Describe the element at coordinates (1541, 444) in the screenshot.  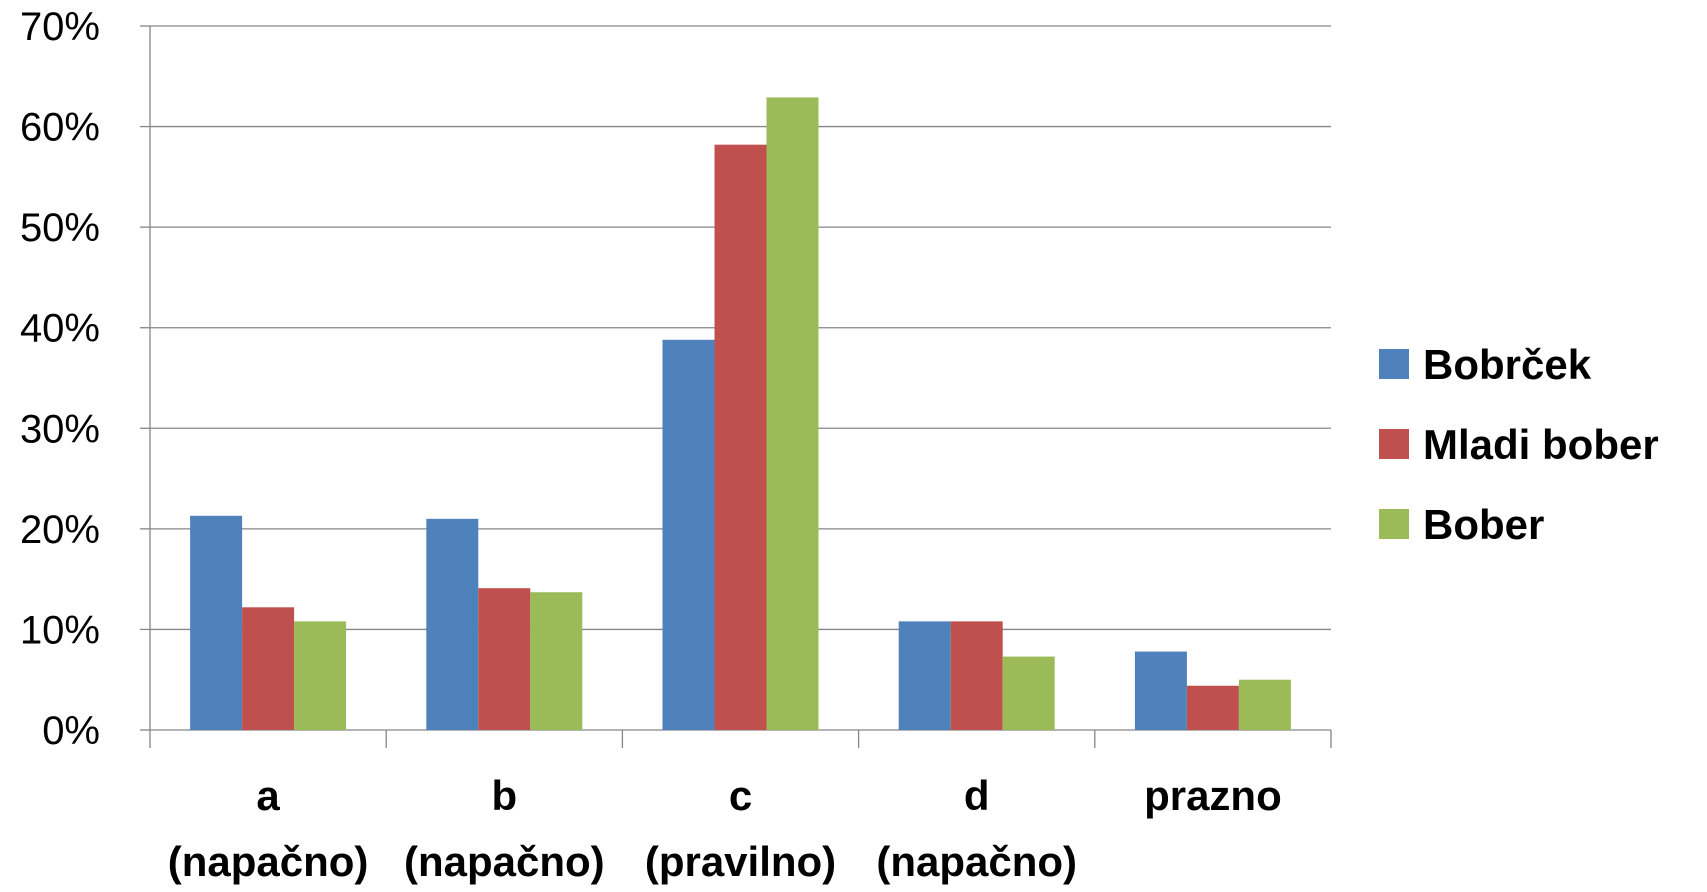
I see `legend-label: Mladi bober` at that location.